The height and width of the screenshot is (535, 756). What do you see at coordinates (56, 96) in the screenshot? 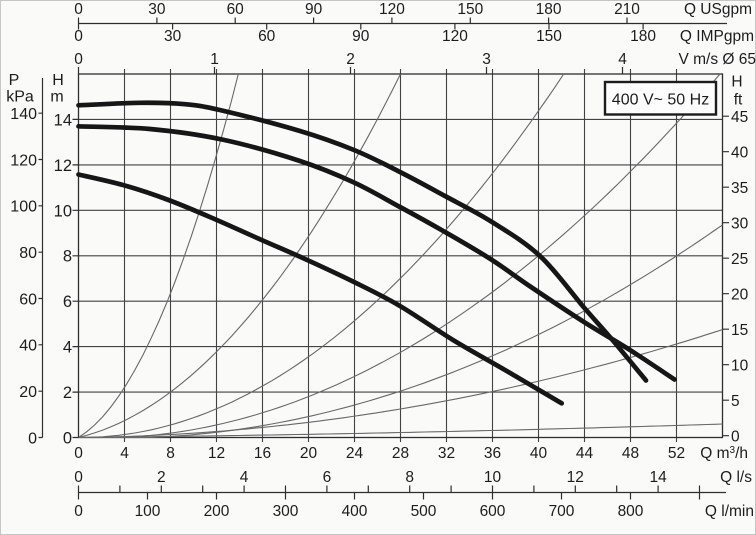
I see `svg-text: m` at bounding box center [56, 96].